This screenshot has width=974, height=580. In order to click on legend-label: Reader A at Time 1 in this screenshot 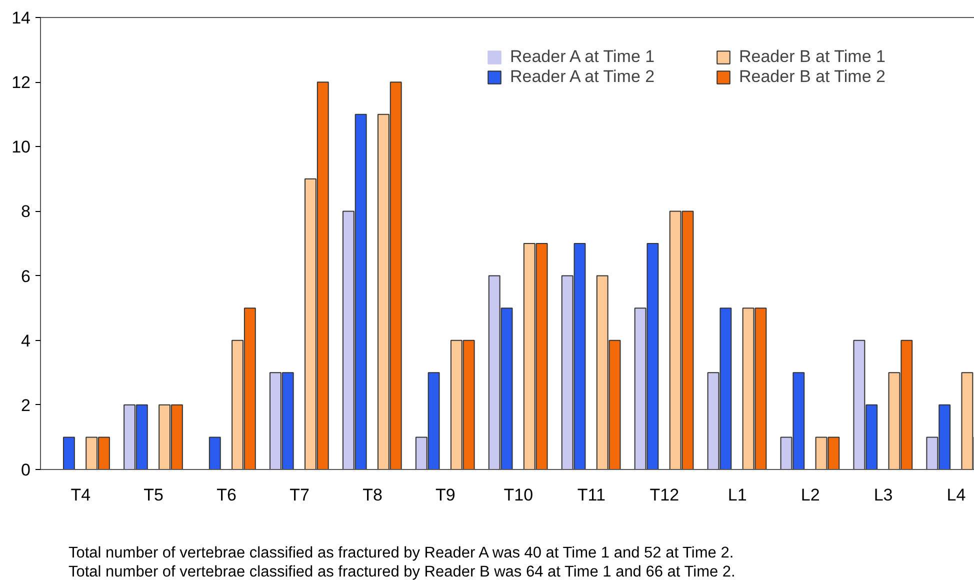, I will do `click(583, 57)`.